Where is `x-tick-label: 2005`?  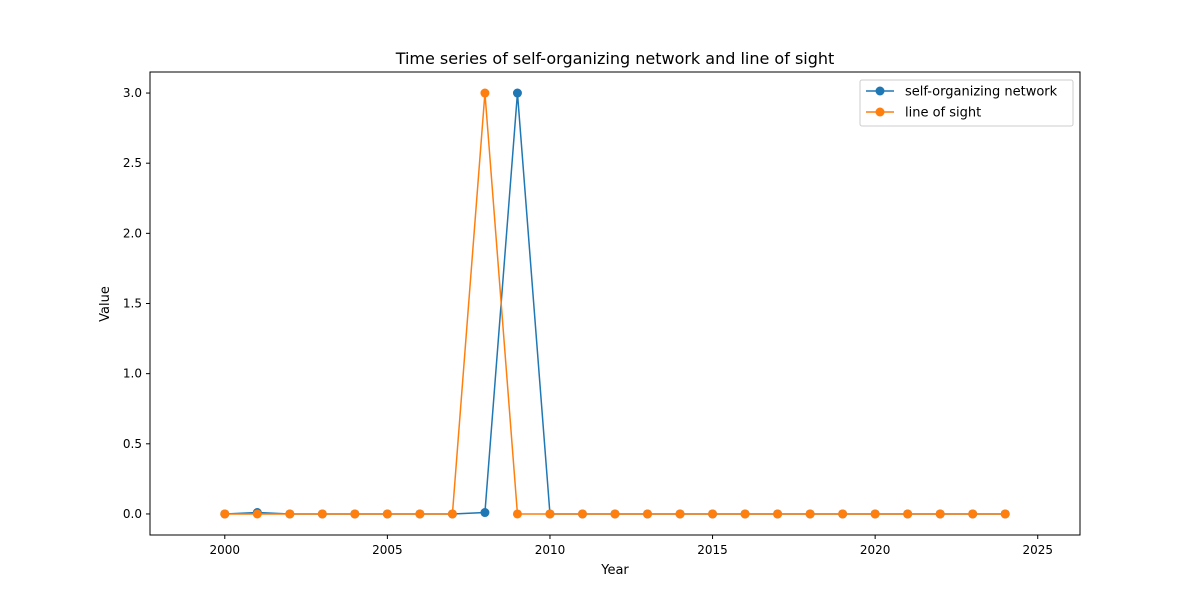 x-tick-label: 2005 is located at coordinates (387, 550).